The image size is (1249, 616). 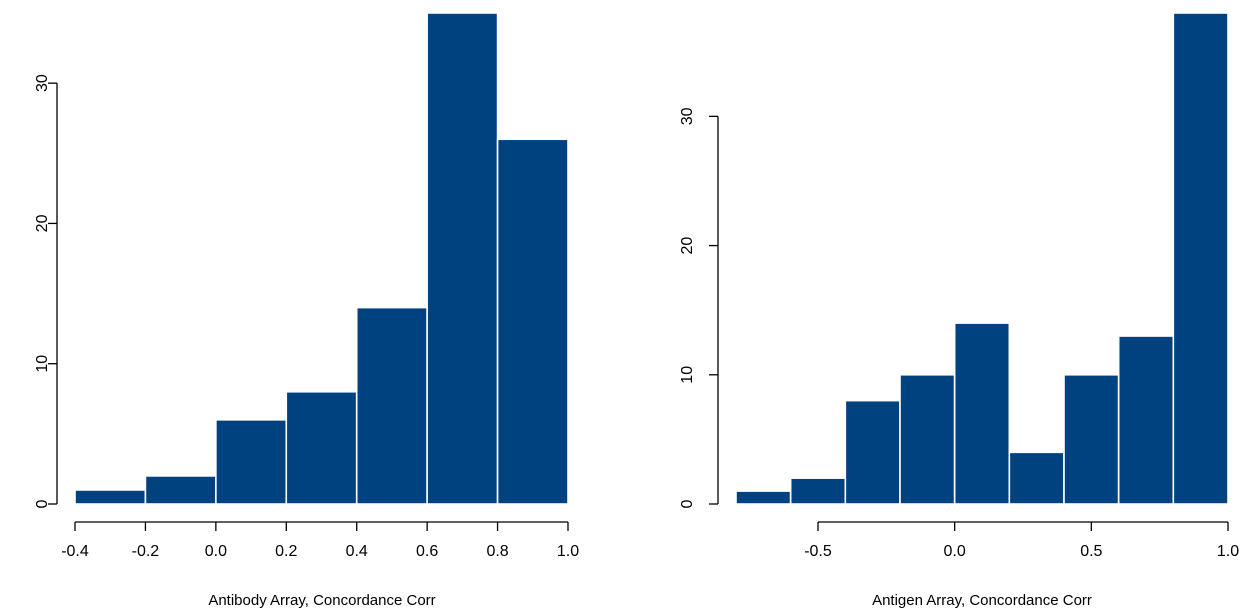 What do you see at coordinates (321, 600) in the screenshot?
I see `x-axis-title: Antibody Array, Concordance Corr` at bounding box center [321, 600].